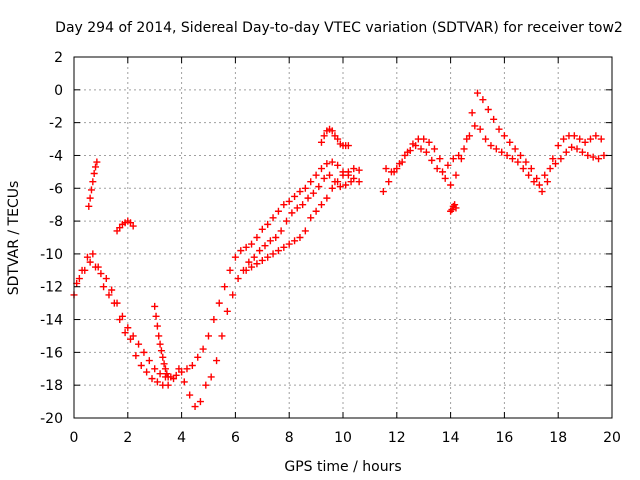 This screenshot has height=480, width=640. Describe the element at coordinates (51, 288) in the screenshot. I see `y-tick-label: -12` at that location.